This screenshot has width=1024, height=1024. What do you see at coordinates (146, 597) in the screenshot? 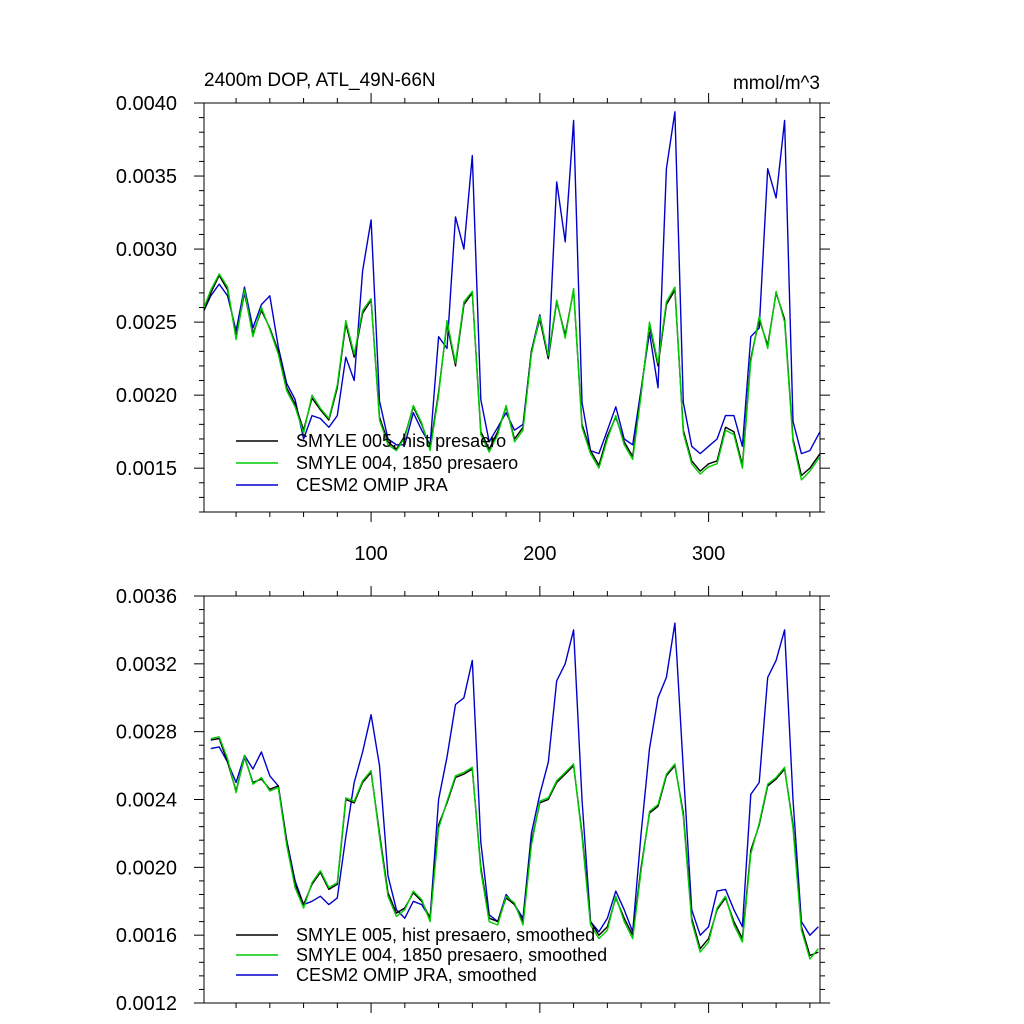
I see `p1-y-tick-label: 0.0036` at bounding box center [146, 597].